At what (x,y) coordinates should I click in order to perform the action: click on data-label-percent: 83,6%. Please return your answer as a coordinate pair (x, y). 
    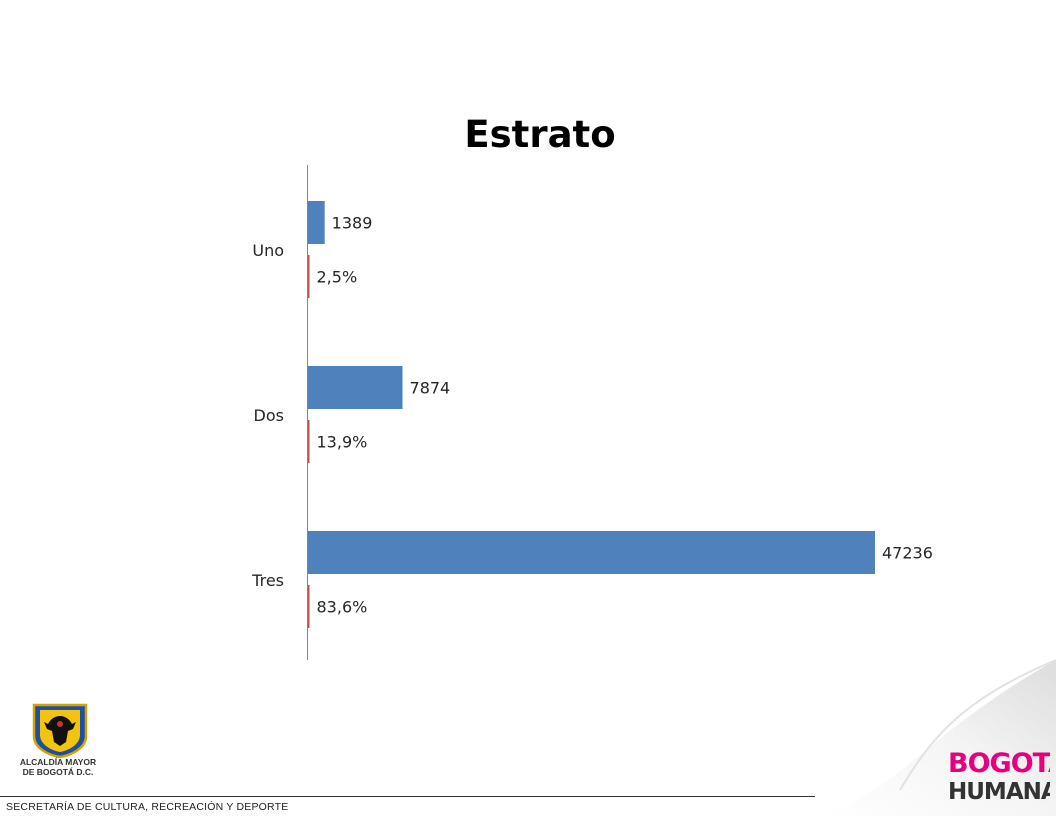
    Looking at the image, I should click on (342, 607).